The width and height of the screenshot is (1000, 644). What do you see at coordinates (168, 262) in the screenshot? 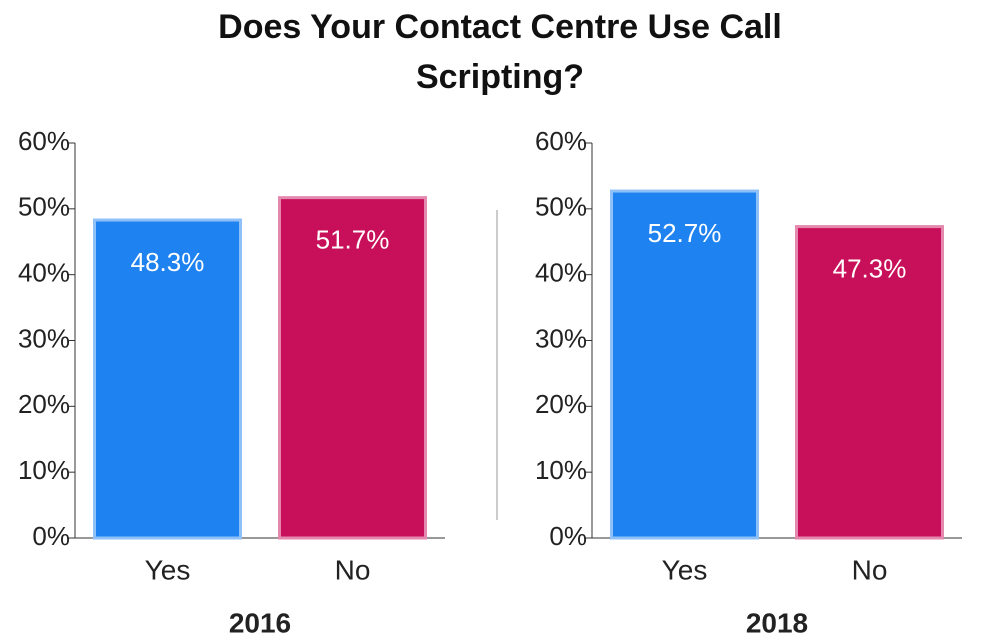
I see `value-label: 48.3%` at bounding box center [168, 262].